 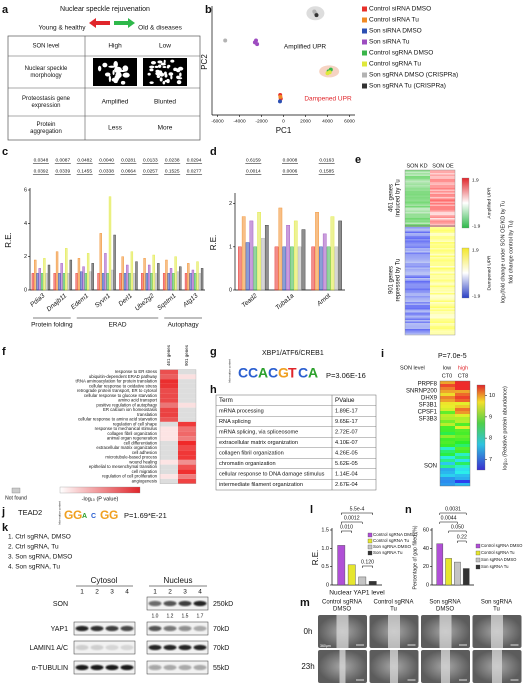 I want to click on legend-label: Control siRNA Tu, so click(x=394, y=20).